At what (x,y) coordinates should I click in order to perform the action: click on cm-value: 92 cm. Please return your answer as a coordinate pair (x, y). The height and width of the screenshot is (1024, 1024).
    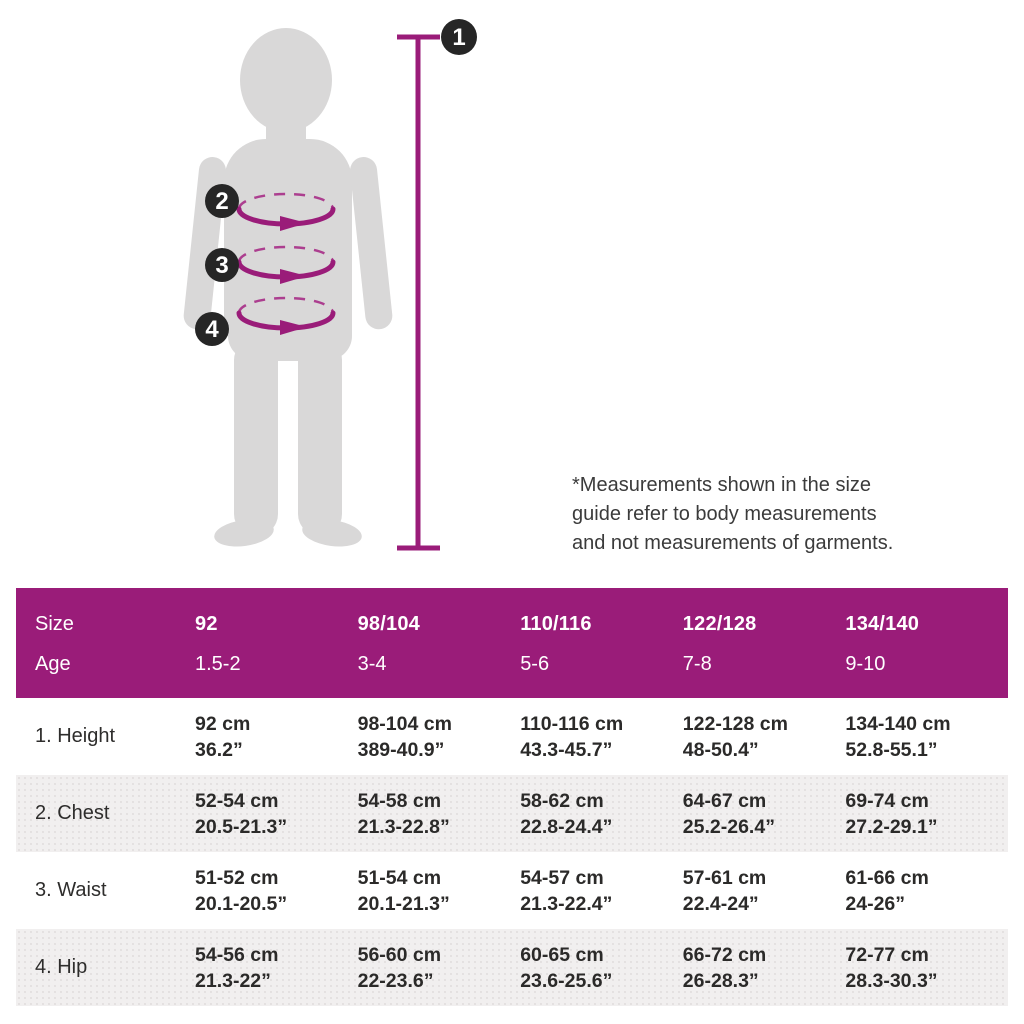
    Looking at the image, I should click on (223, 723).